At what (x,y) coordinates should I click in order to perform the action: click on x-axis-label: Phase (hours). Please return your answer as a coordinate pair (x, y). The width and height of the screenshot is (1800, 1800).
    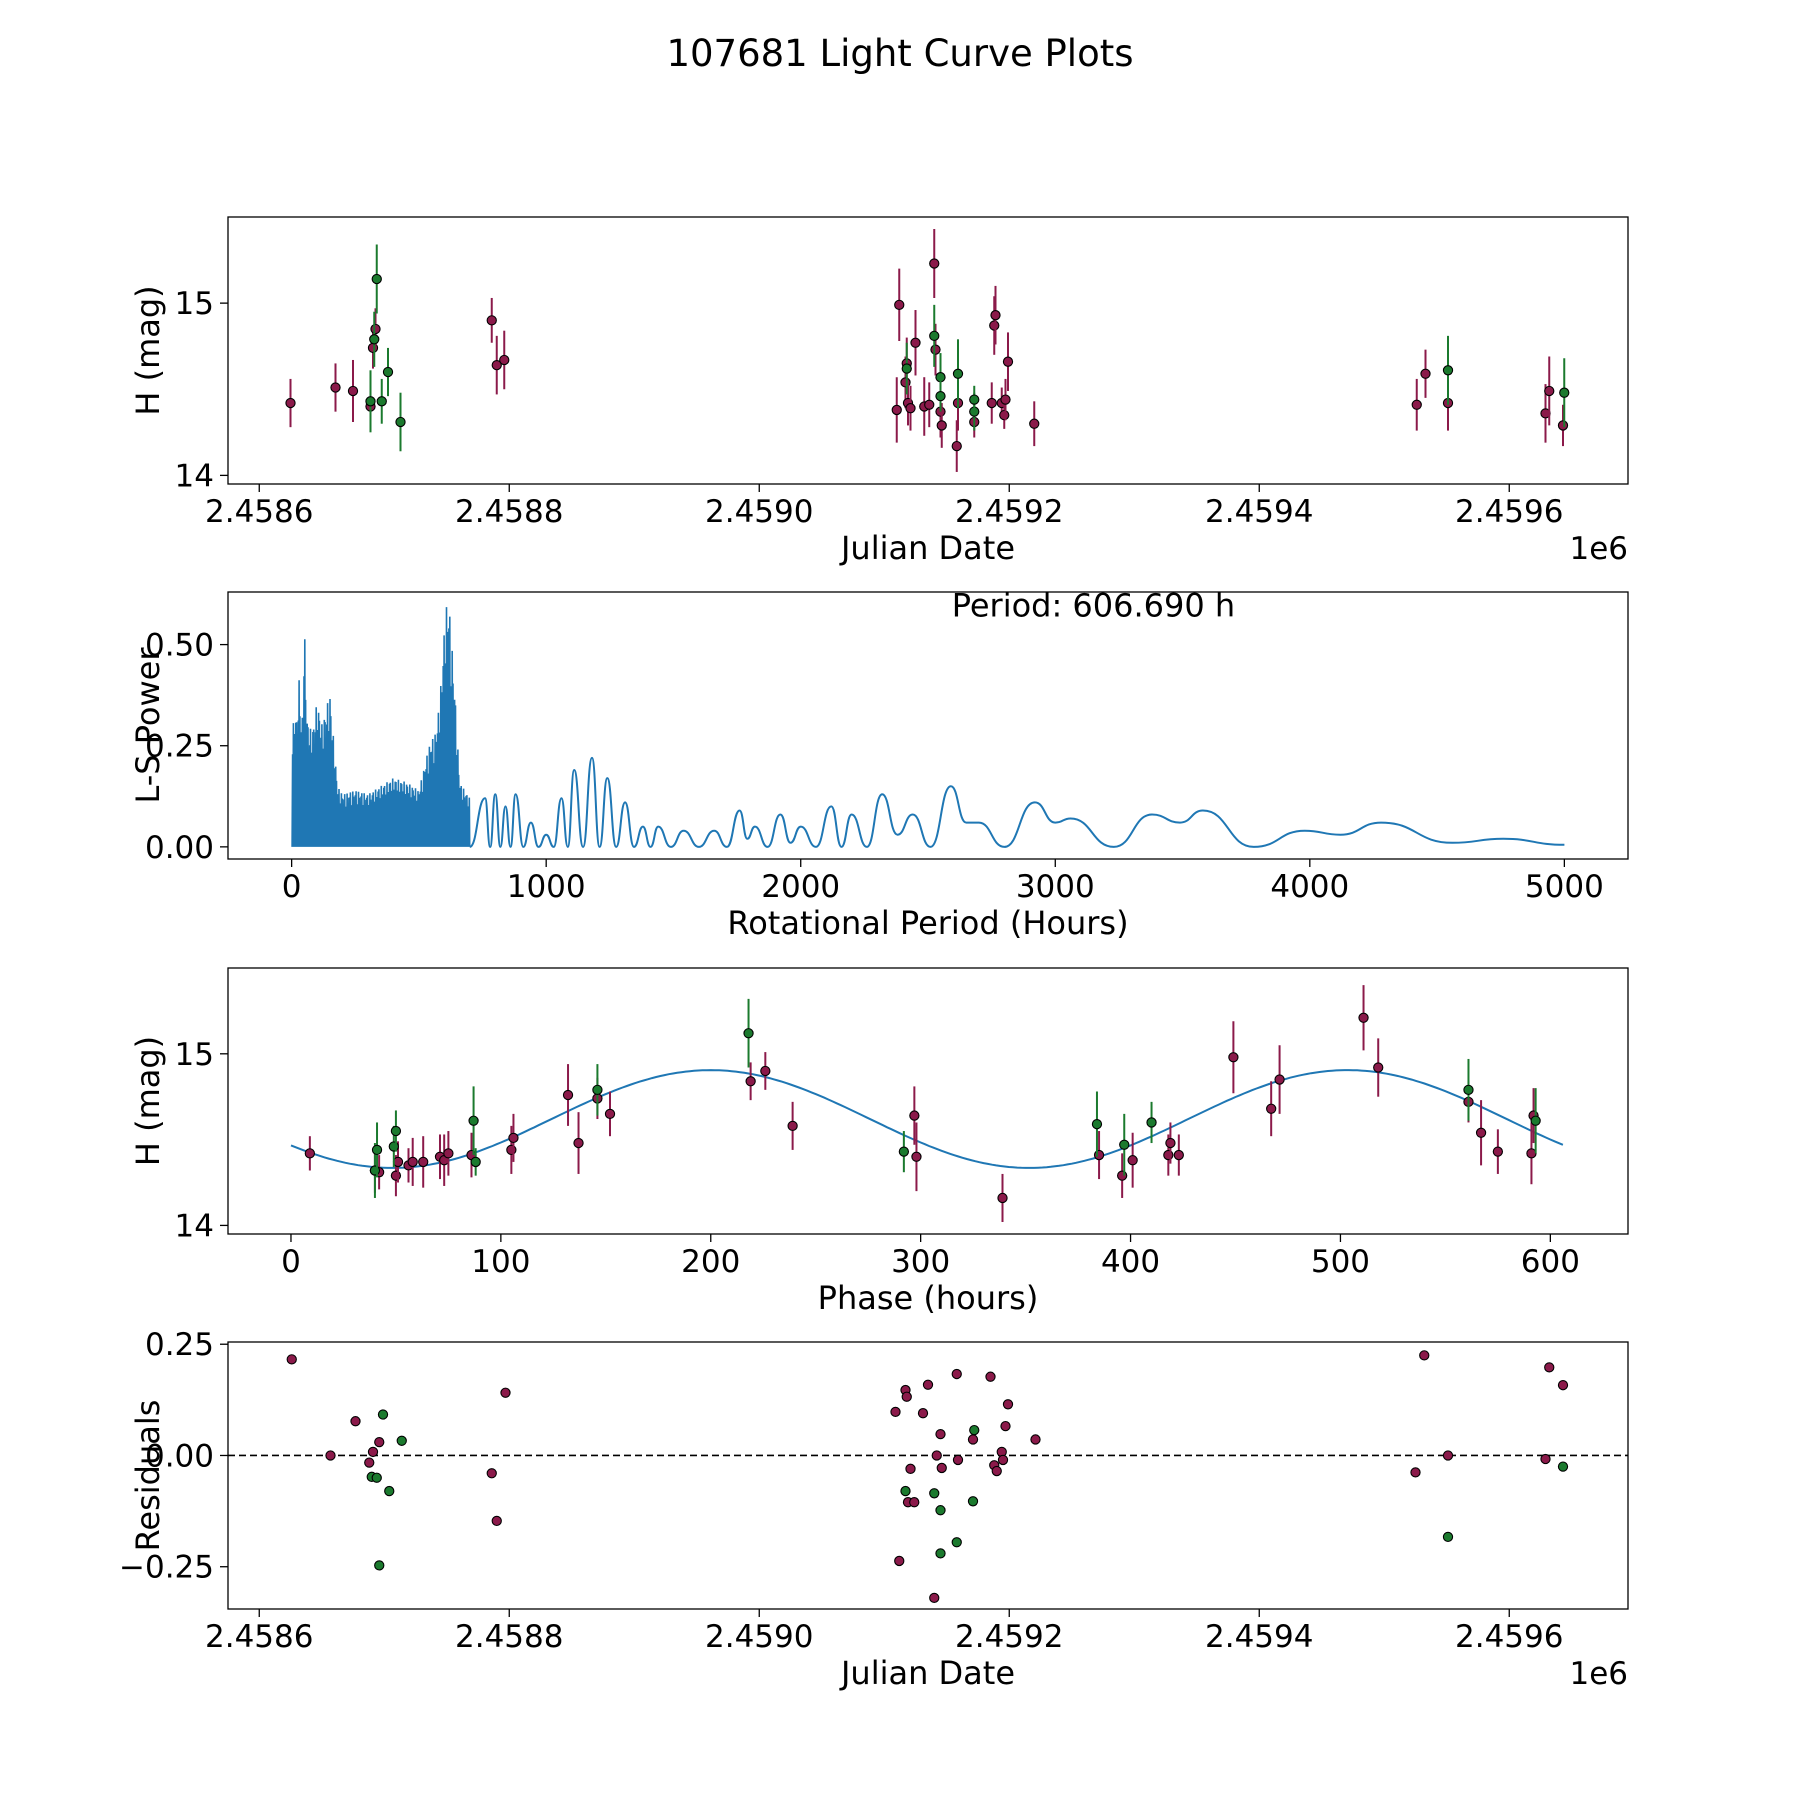
    Looking at the image, I should click on (928, 1298).